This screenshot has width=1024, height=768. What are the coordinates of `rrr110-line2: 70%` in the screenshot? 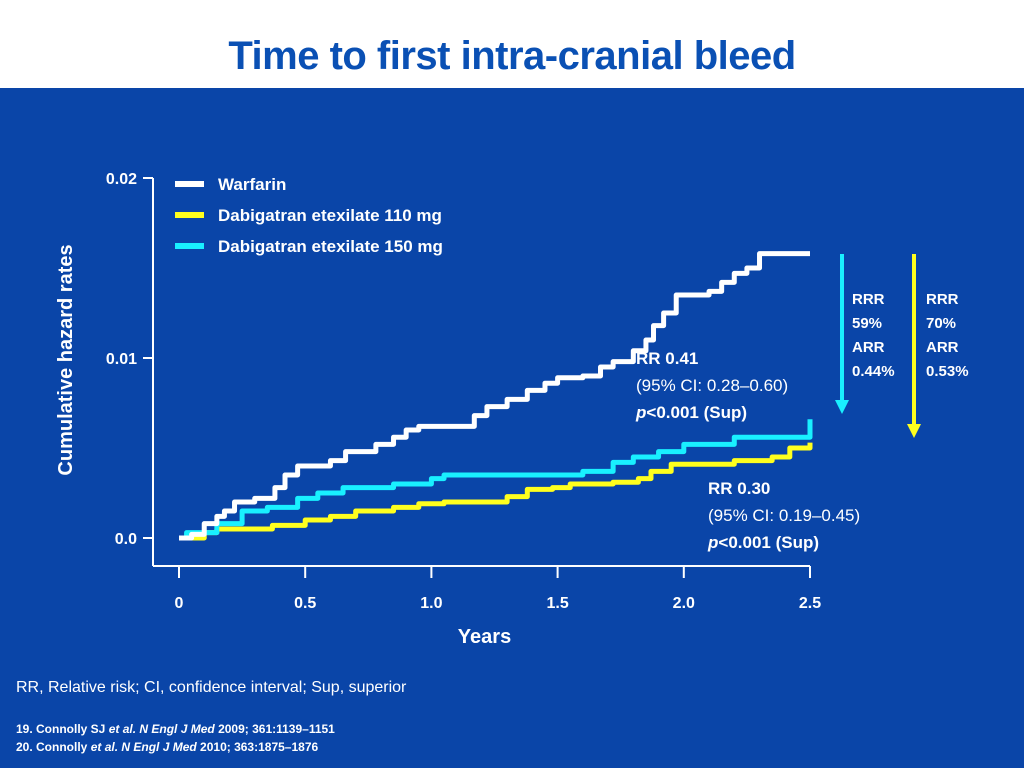 It's located at (941, 323).